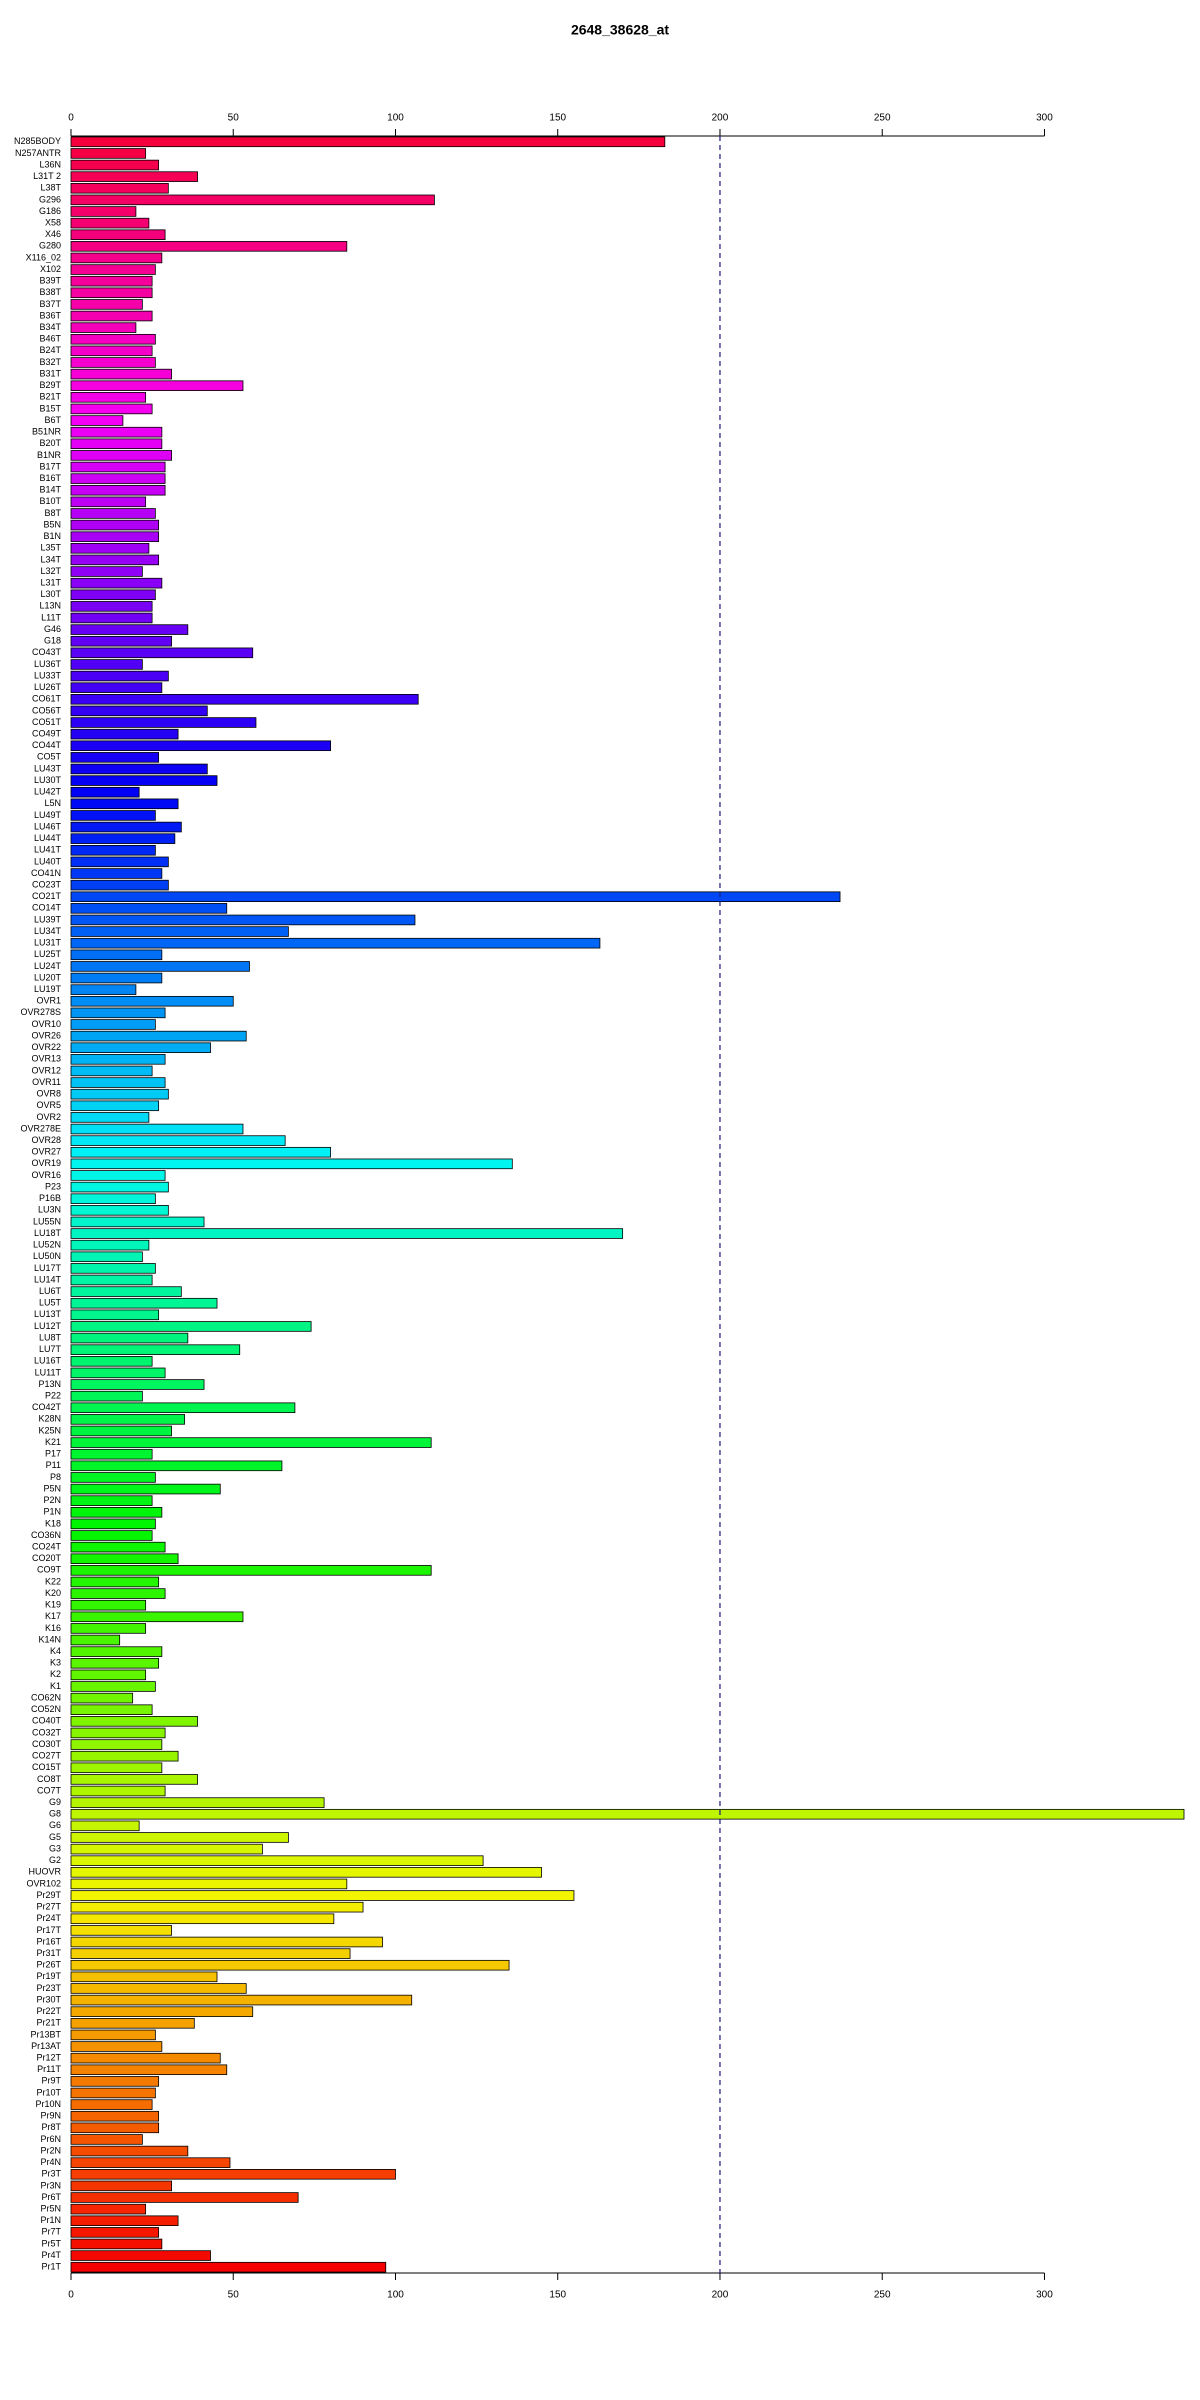 The height and width of the screenshot is (2400, 1200). I want to click on y-tick-label: G8, so click(55, 1814).